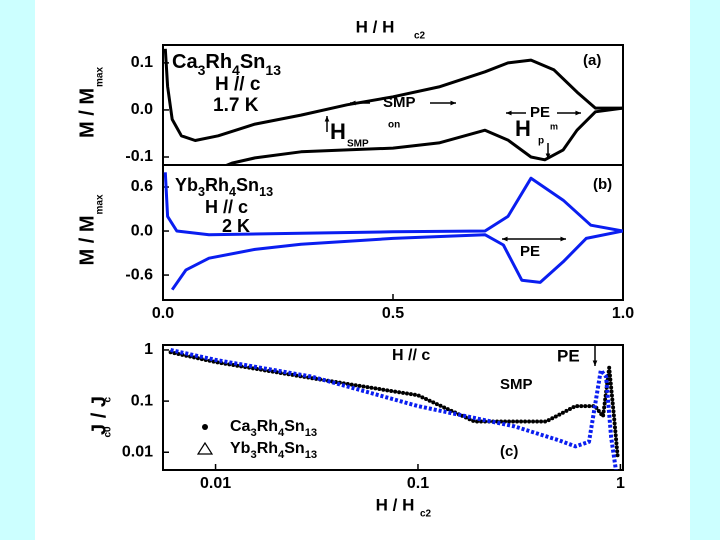 The width and height of the screenshot is (720, 540). Describe the element at coordinates (99, 415) in the screenshot. I see `y-axis-label: J / J` at that location.